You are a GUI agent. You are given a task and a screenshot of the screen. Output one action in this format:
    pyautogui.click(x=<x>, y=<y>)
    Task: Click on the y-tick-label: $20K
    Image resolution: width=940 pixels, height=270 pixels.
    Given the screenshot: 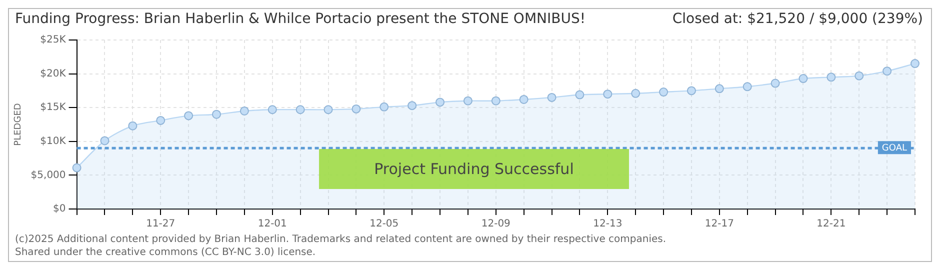 What is the action you would take?
    pyautogui.click(x=53, y=74)
    